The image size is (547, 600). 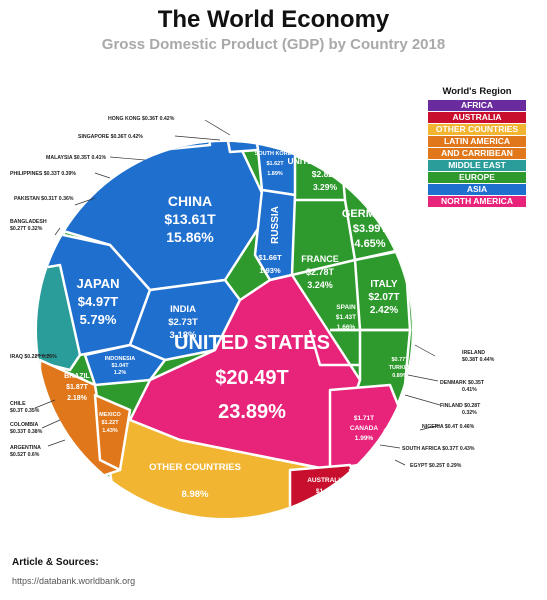 What do you see at coordinates (275, 164) in the screenshot?
I see `label-south-korea-gdp: $1.62T` at bounding box center [275, 164].